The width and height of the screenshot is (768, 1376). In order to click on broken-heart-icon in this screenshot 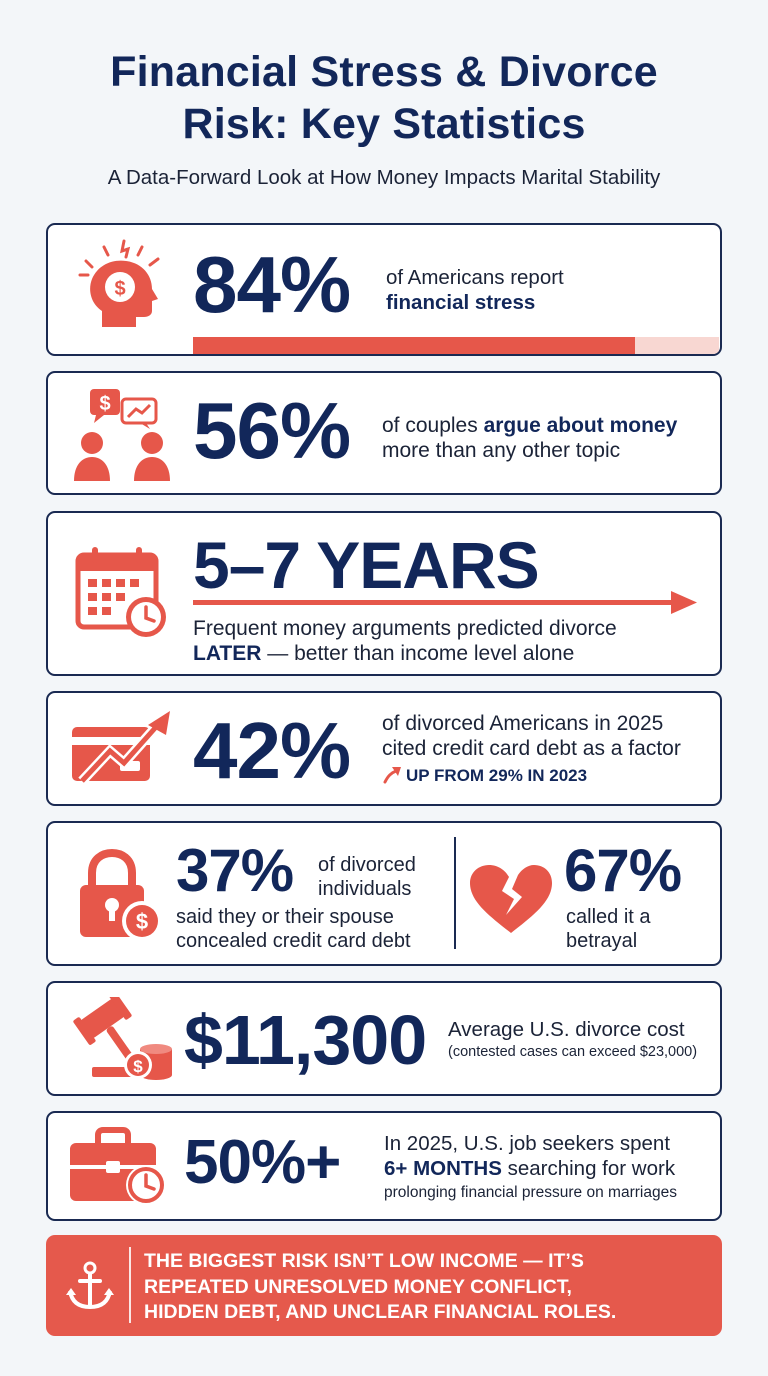, I will do `click(511, 899)`.